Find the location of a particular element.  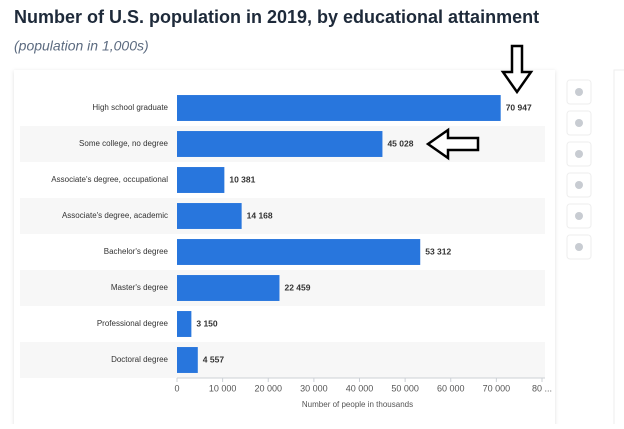

value-label: 14 168 is located at coordinates (260, 215).